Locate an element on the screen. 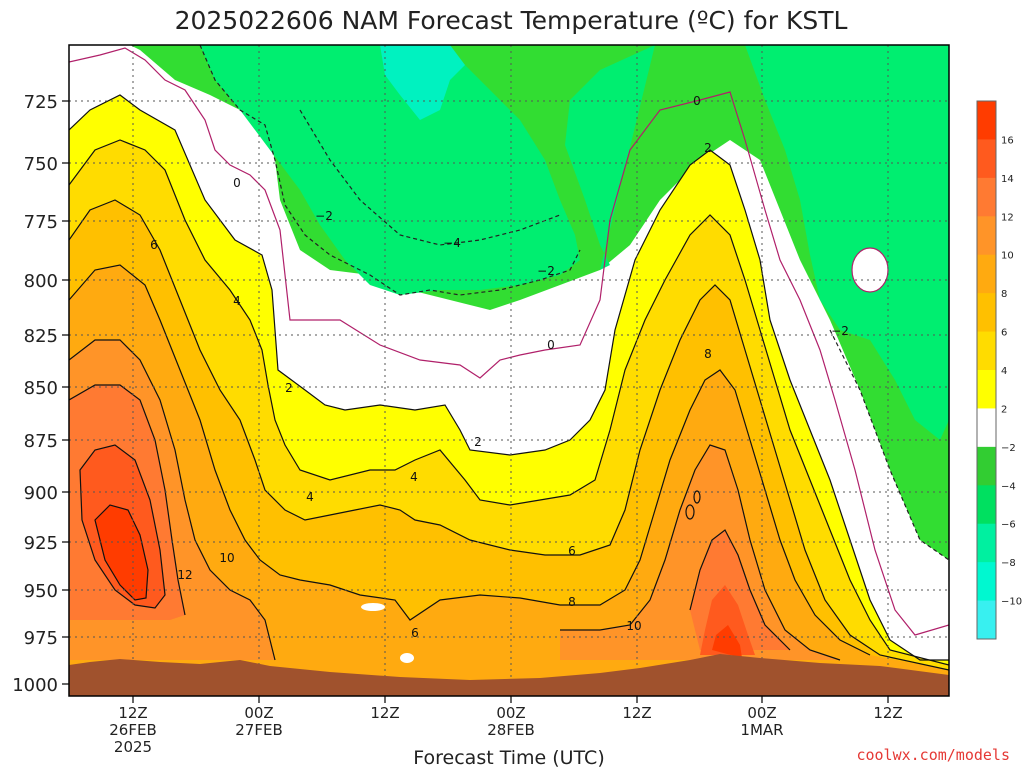 The image size is (1024, 768). terrain-ground is located at coordinates (509, 675).